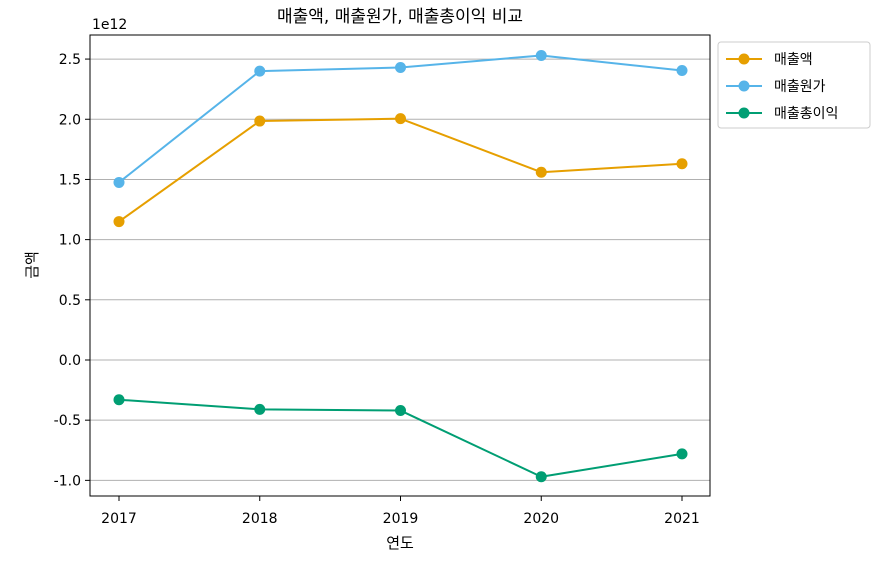 The width and height of the screenshot is (876, 570). Describe the element at coordinates (682, 519) in the screenshot. I see `x-tick-label: 2021` at that location.